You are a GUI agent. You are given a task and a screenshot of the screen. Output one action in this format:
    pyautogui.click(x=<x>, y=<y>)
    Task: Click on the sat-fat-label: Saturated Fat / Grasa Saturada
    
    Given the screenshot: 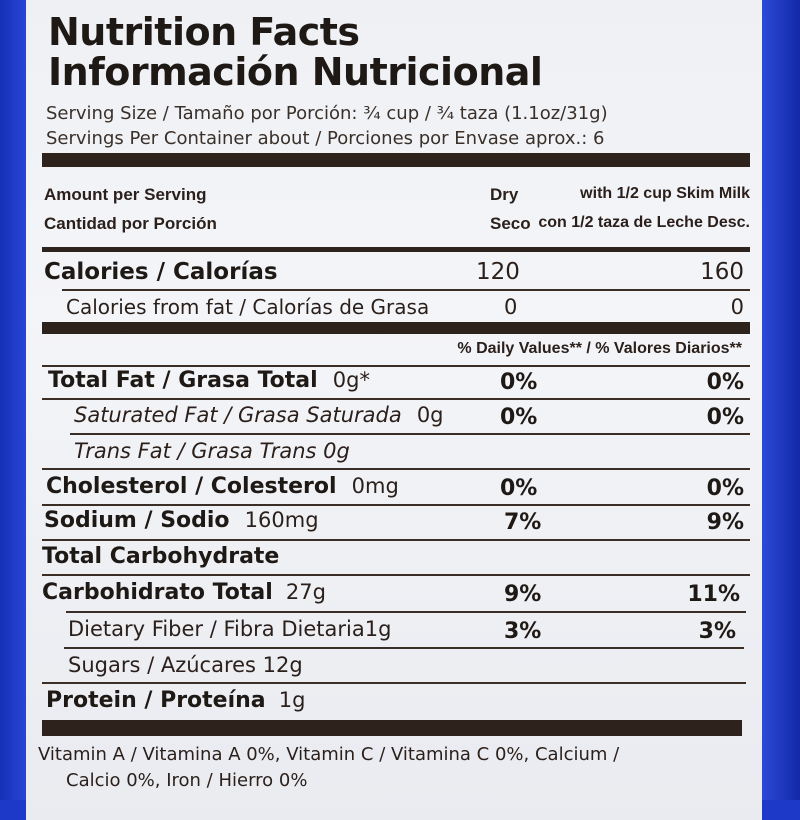 What is the action you would take?
    pyautogui.click(x=238, y=415)
    